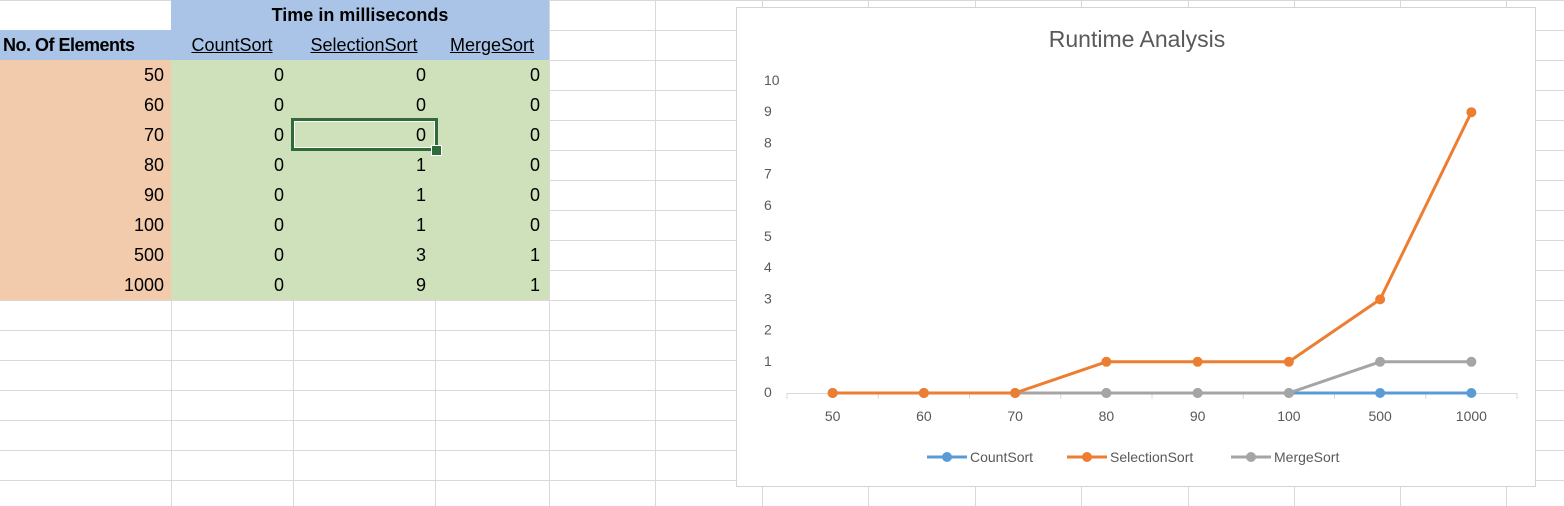  Describe the element at coordinates (1152, 377) in the screenshot. I see `series-line-mergesort` at that location.